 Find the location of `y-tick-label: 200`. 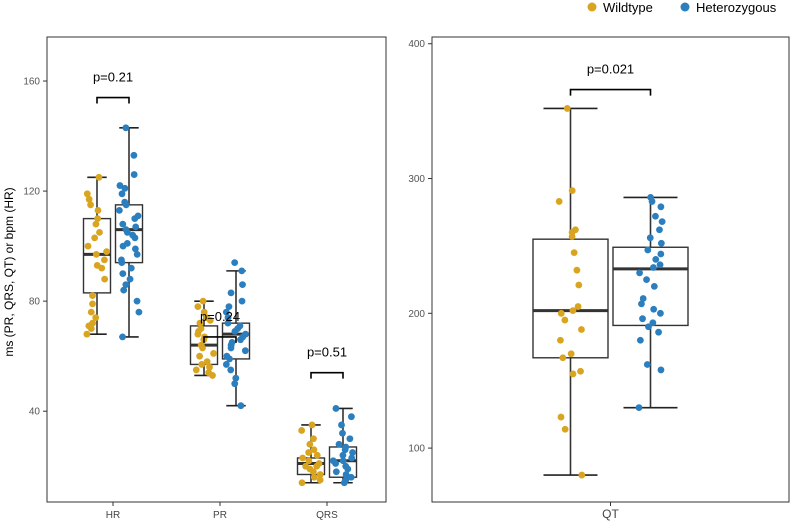

y-tick-label: 200 is located at coordinates (416, 314).